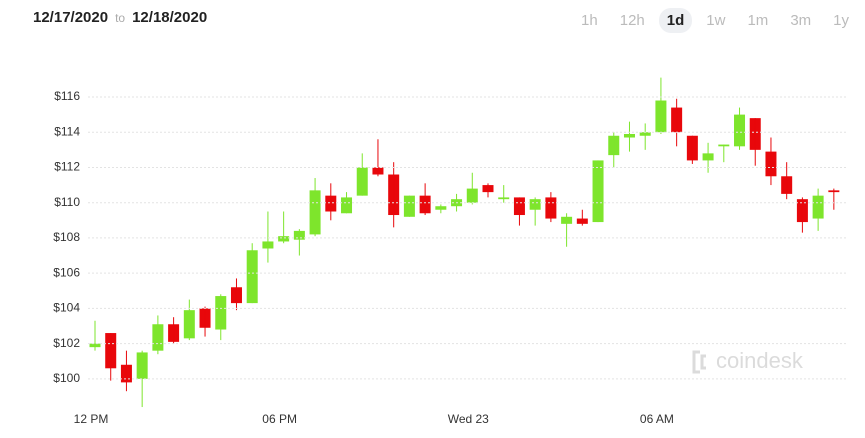  What do you see at coordinates (66, 237) in the screenshot?
I see `y-tick-label: $108` at bounding box center [66, 237].